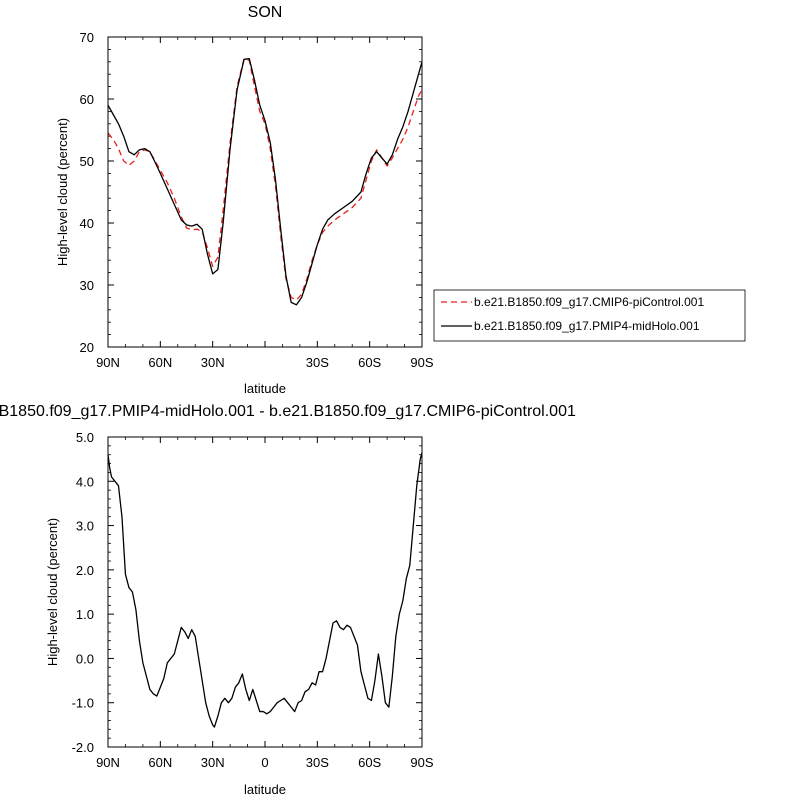  Describe the element at coordinates (160, 762) in the screenshot. I see `bottom-x-tick-label: 60N` at that location.